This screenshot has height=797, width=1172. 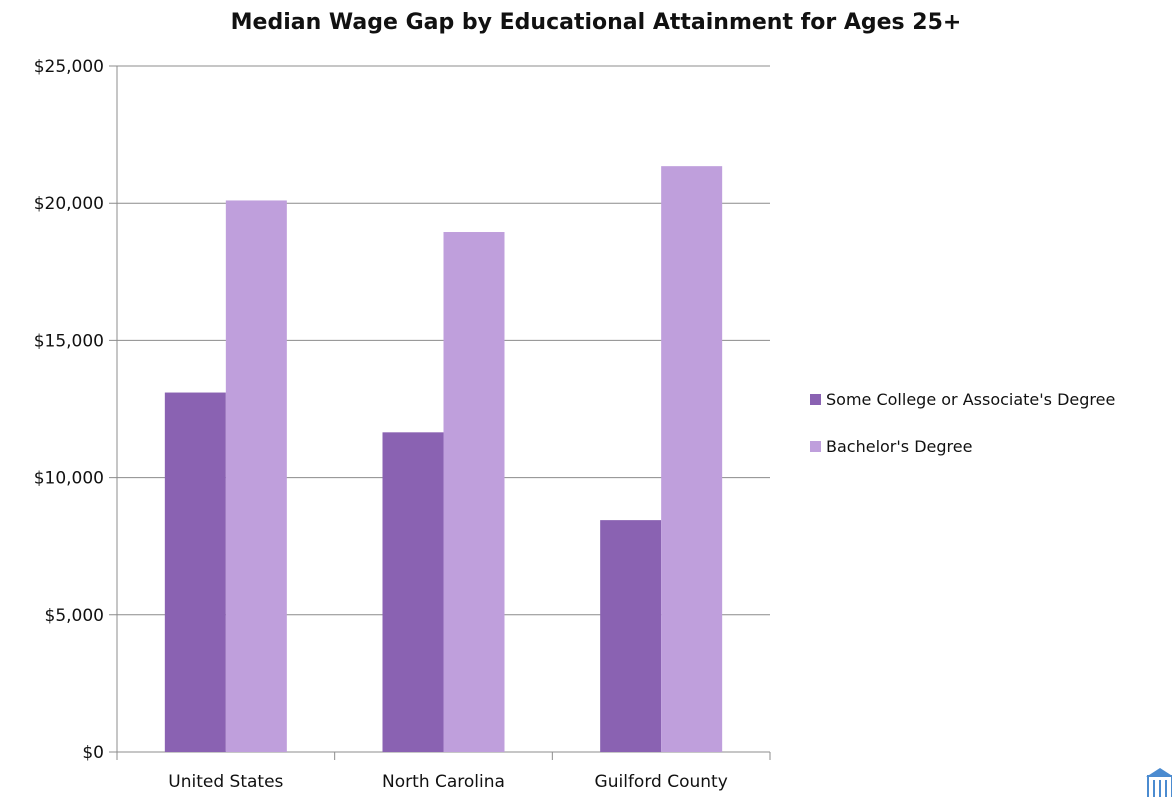 What do you see at coordinates (1159, 782) in the screenshot?
I see `building-logo-icon` at bounding box center [1159, 782].